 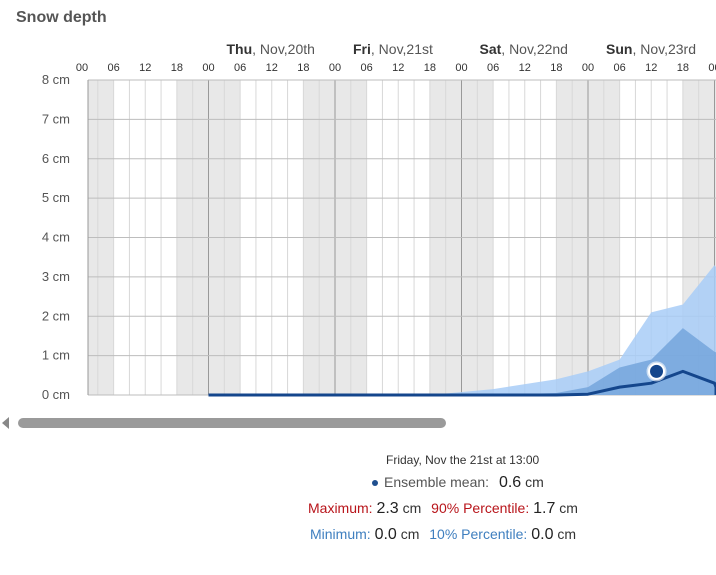 I want to click on scroll-left-arrow, so click(x=5, y=423).